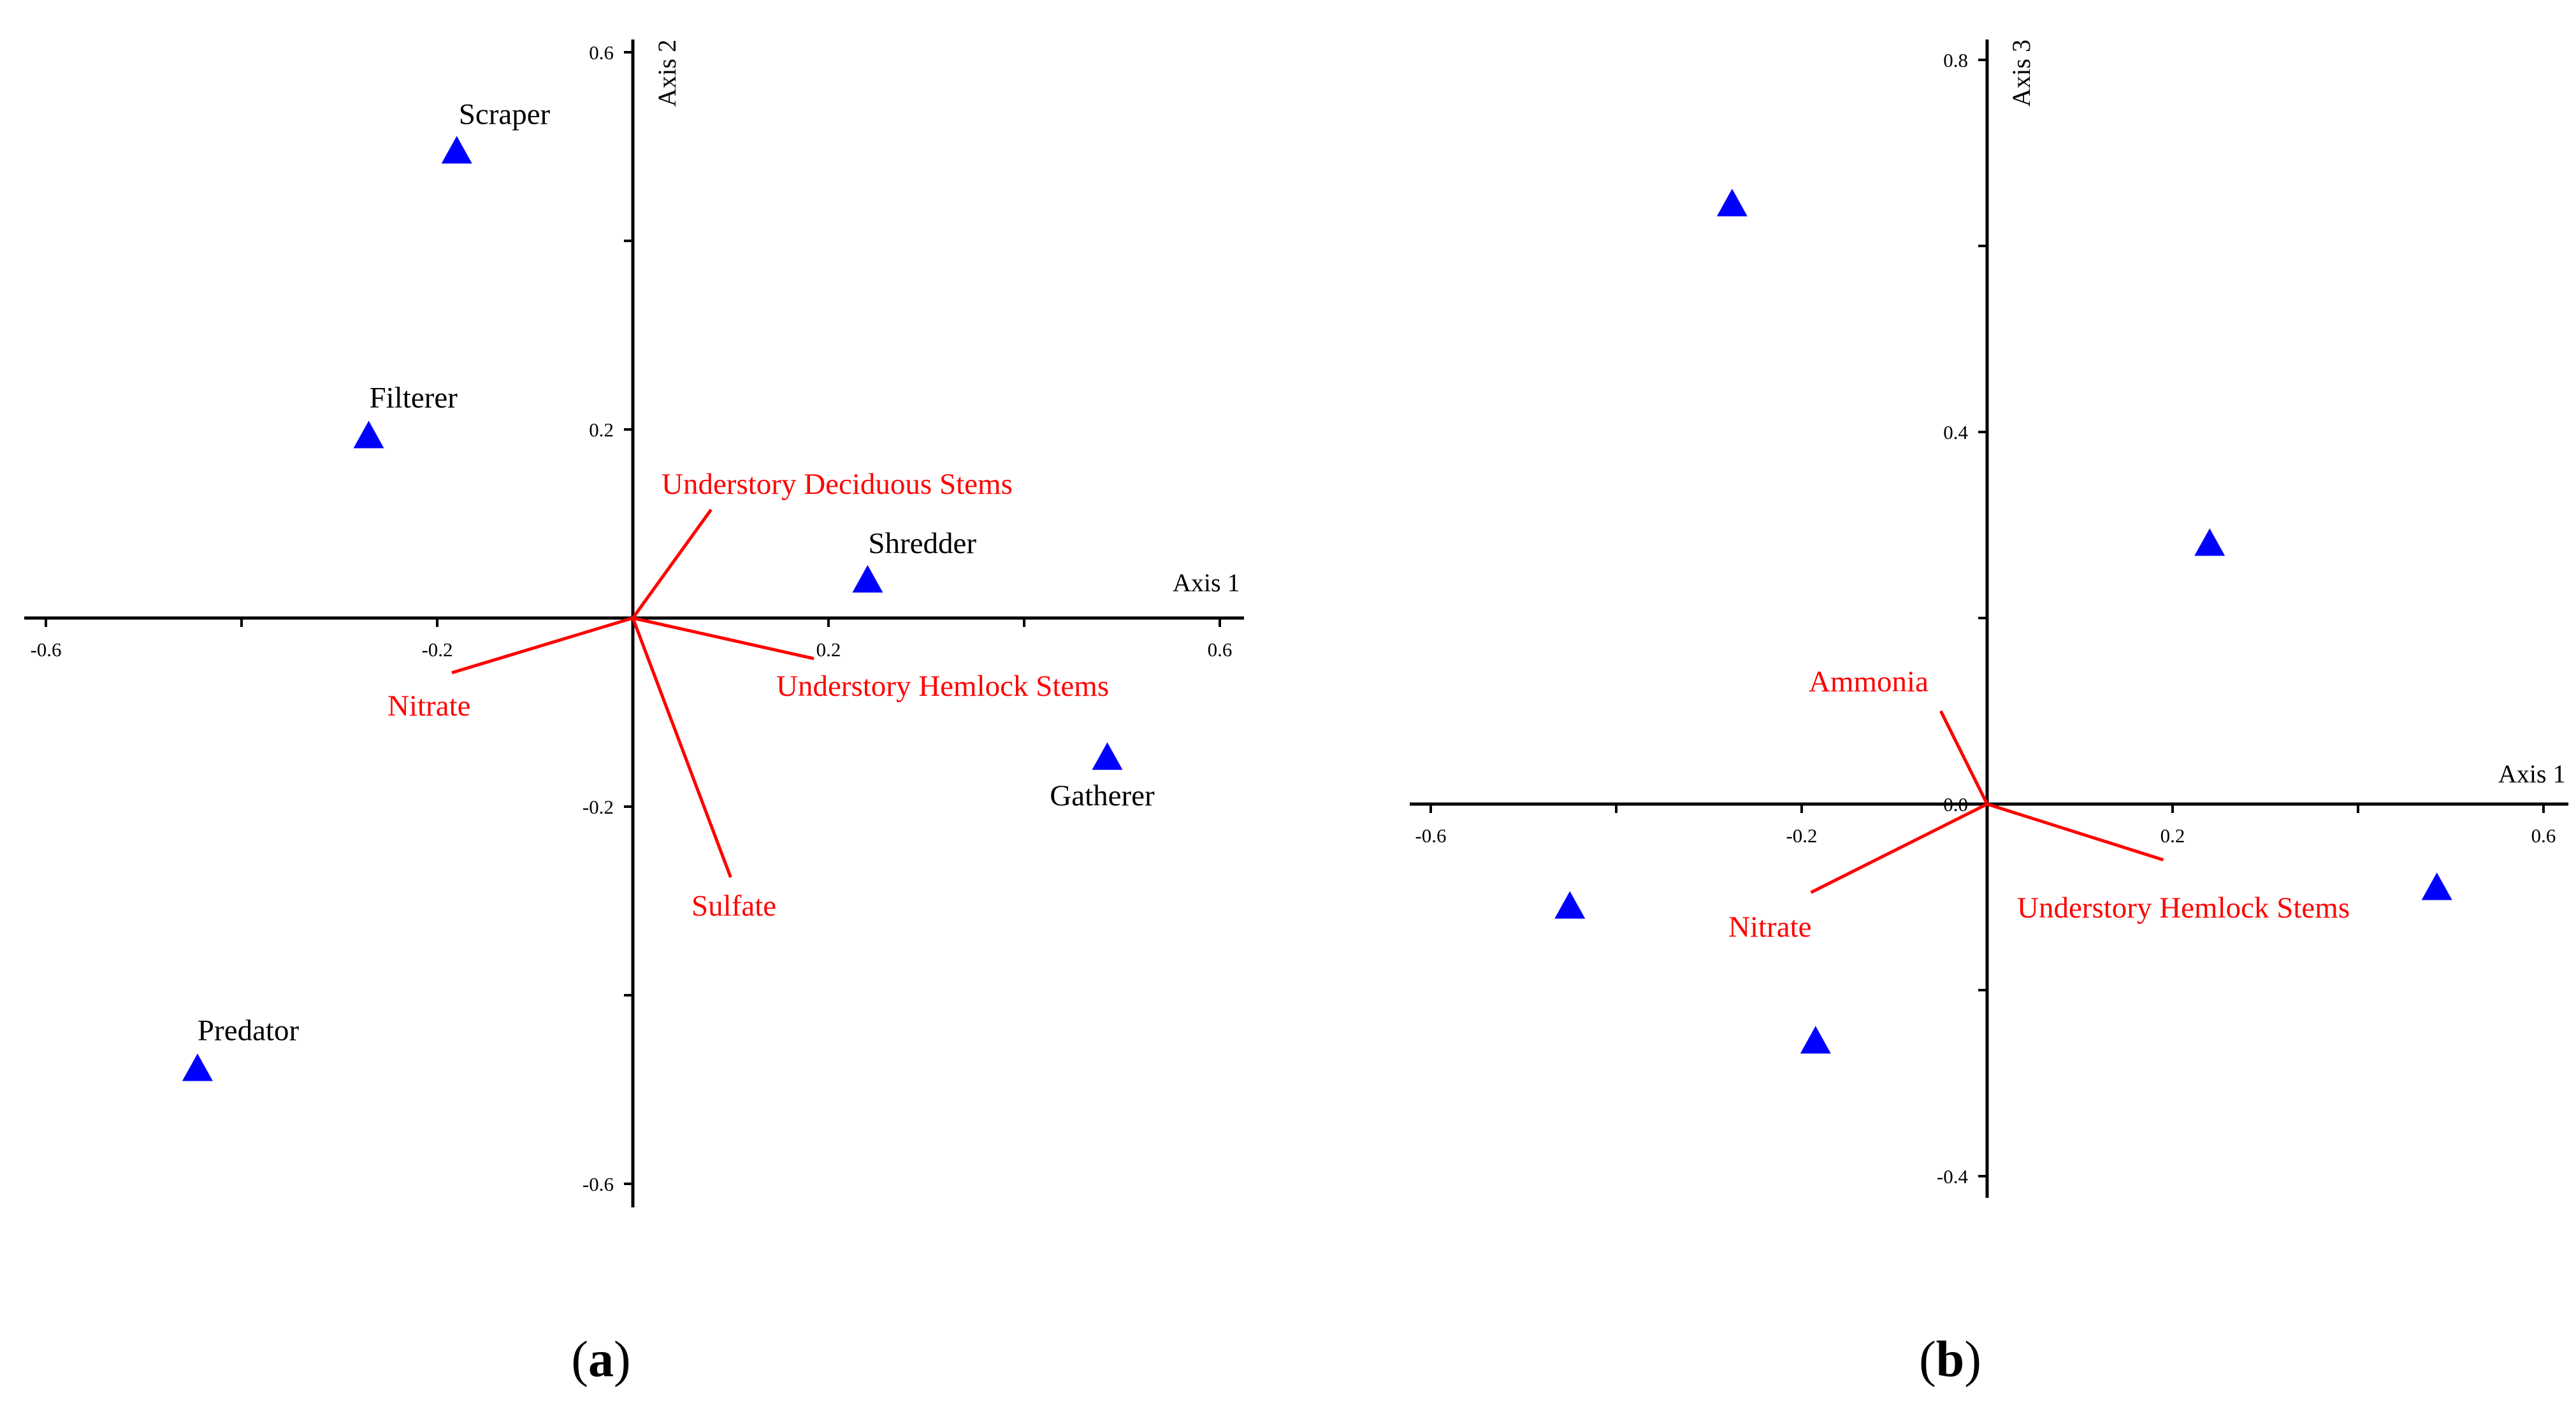 The height and width of the screenshot is (1403, 2576). I want to click on panel-b-y-tick-label: 0.8, so click(1955, 60).